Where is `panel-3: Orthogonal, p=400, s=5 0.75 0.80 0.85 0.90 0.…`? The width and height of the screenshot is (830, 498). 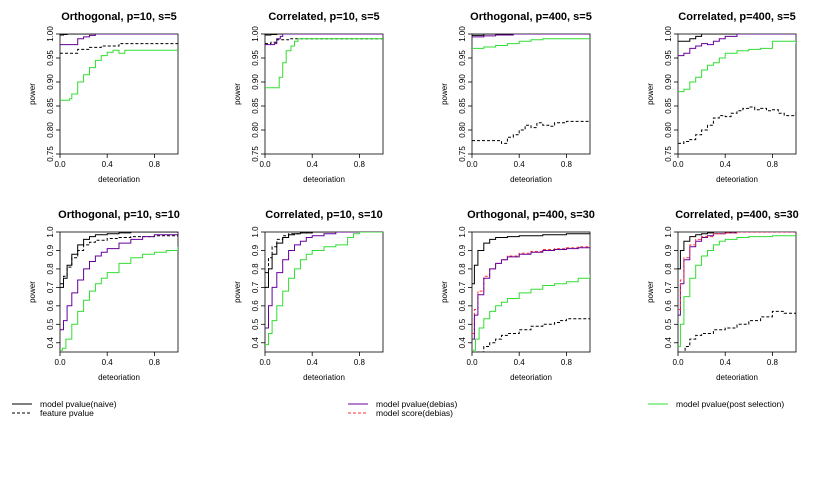
panel-3: Orthogonal, p=400, s=5 0.75 0.80 0.85 0.90 0.… is located at coordinates (516, 97).